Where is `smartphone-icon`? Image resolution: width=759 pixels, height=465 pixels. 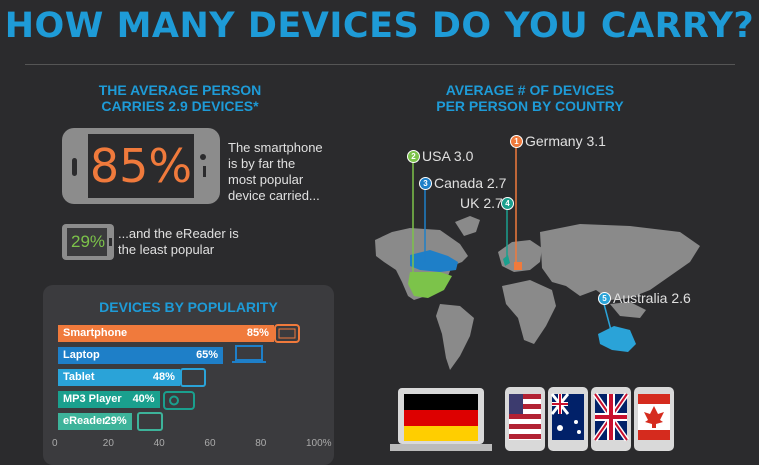 smartphone-icon is located at coordinates (287, 333).